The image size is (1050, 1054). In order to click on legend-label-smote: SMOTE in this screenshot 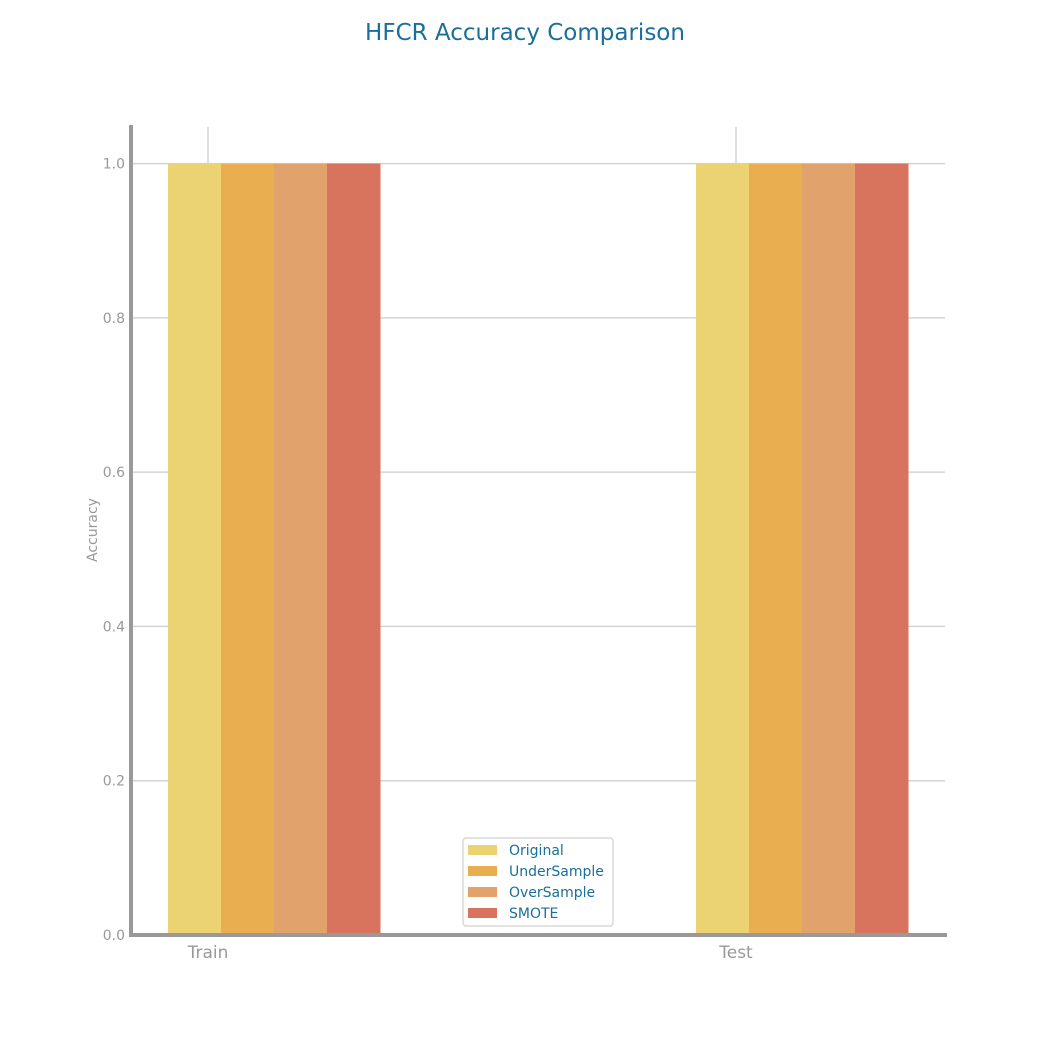, I will do `click(533, 914)`.